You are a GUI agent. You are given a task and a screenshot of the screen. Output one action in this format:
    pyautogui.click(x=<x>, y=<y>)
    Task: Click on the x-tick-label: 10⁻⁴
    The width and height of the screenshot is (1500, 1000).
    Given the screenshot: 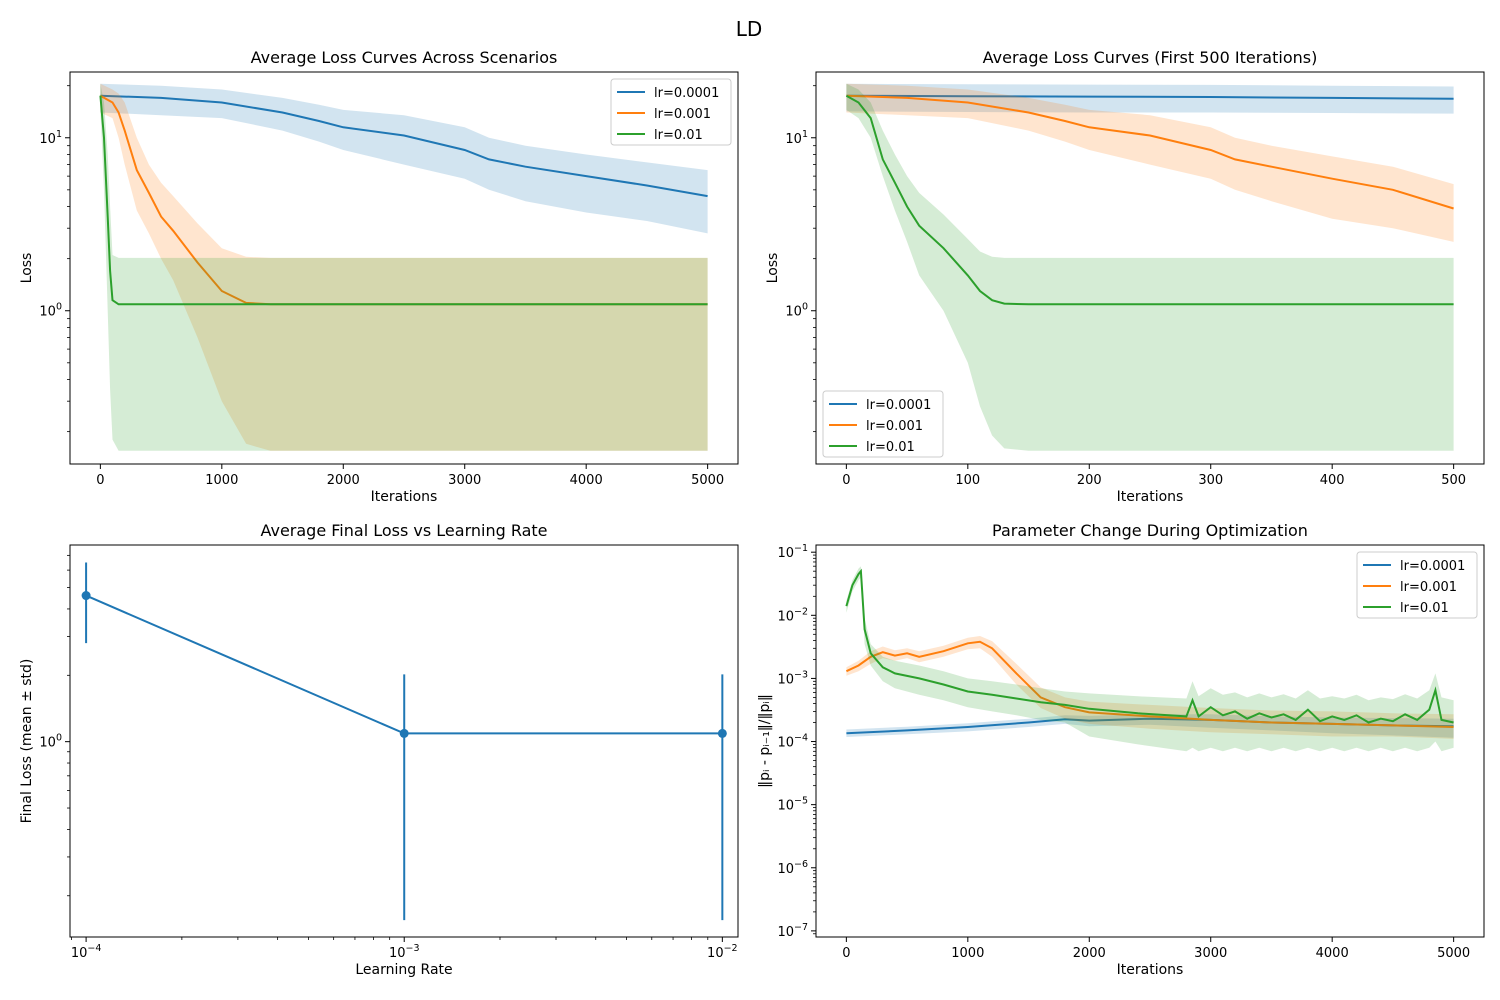 What is the action you would take?
    pyautogui.click(x=86, y=952)
    